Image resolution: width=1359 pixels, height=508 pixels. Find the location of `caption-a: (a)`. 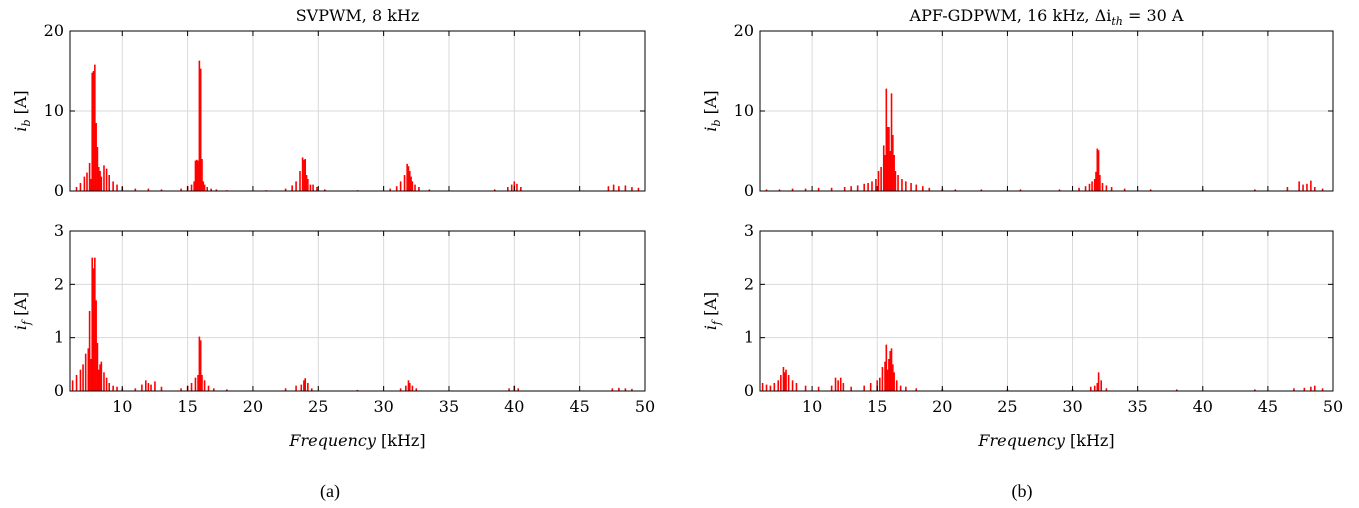

caption-a: (a) is located at coordinates (330, 491).